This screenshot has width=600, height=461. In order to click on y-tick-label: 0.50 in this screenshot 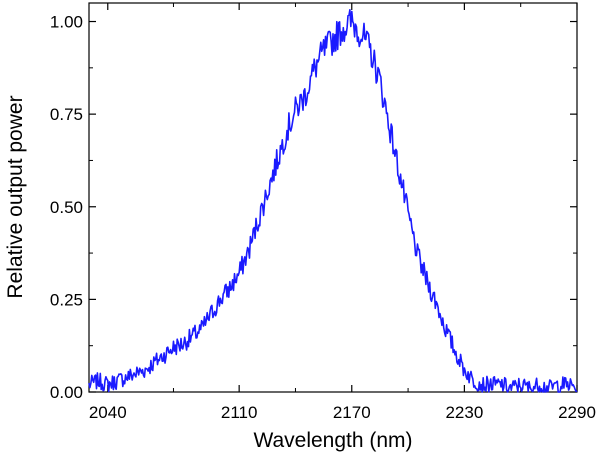, I will do `click(66, 207)`.